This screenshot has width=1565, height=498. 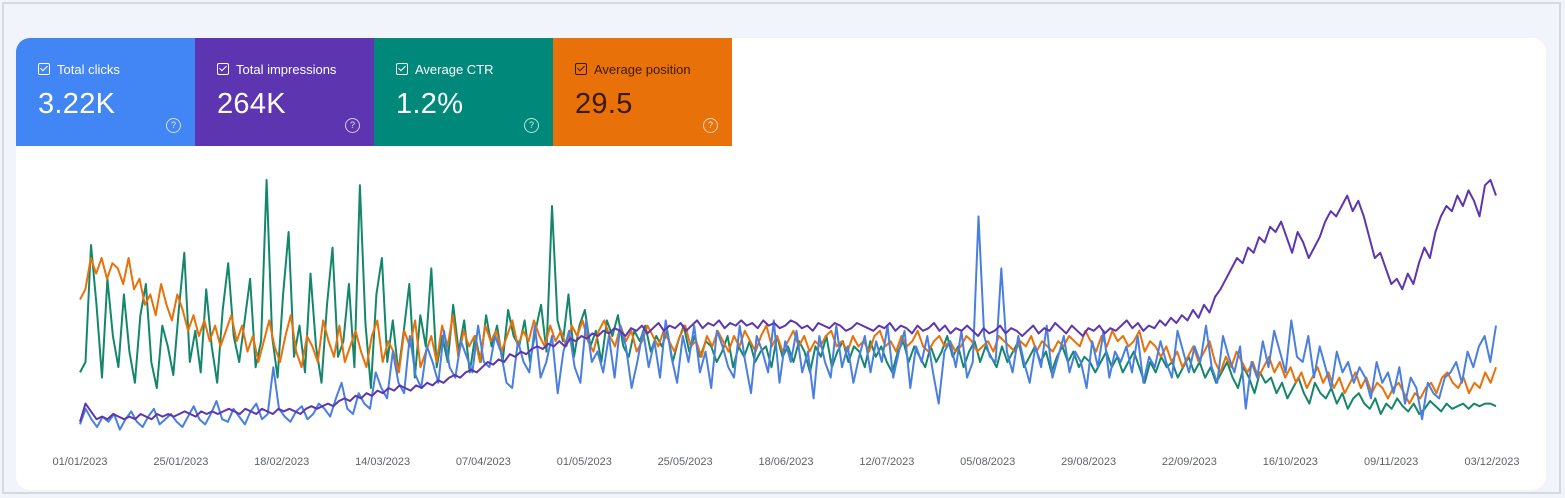 I want to click on x-tick-label: 05/08/2023, so click(x=987, y=462).